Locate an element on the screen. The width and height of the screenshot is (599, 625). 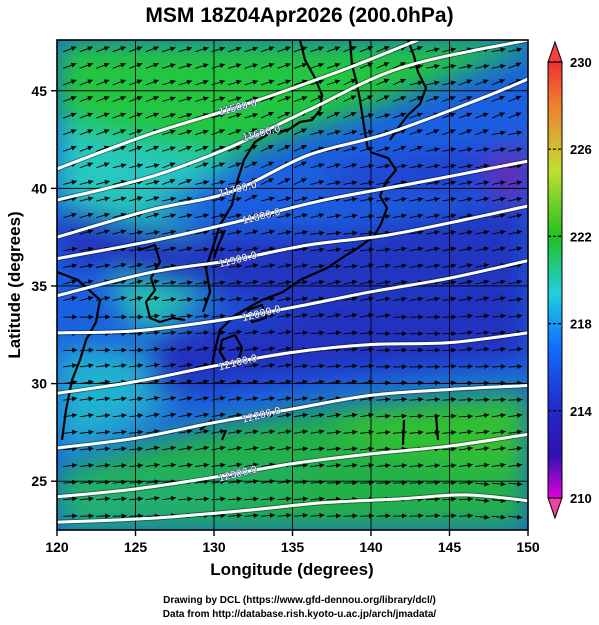
y-tick-label: 25 is located at coordinates (39, 481).